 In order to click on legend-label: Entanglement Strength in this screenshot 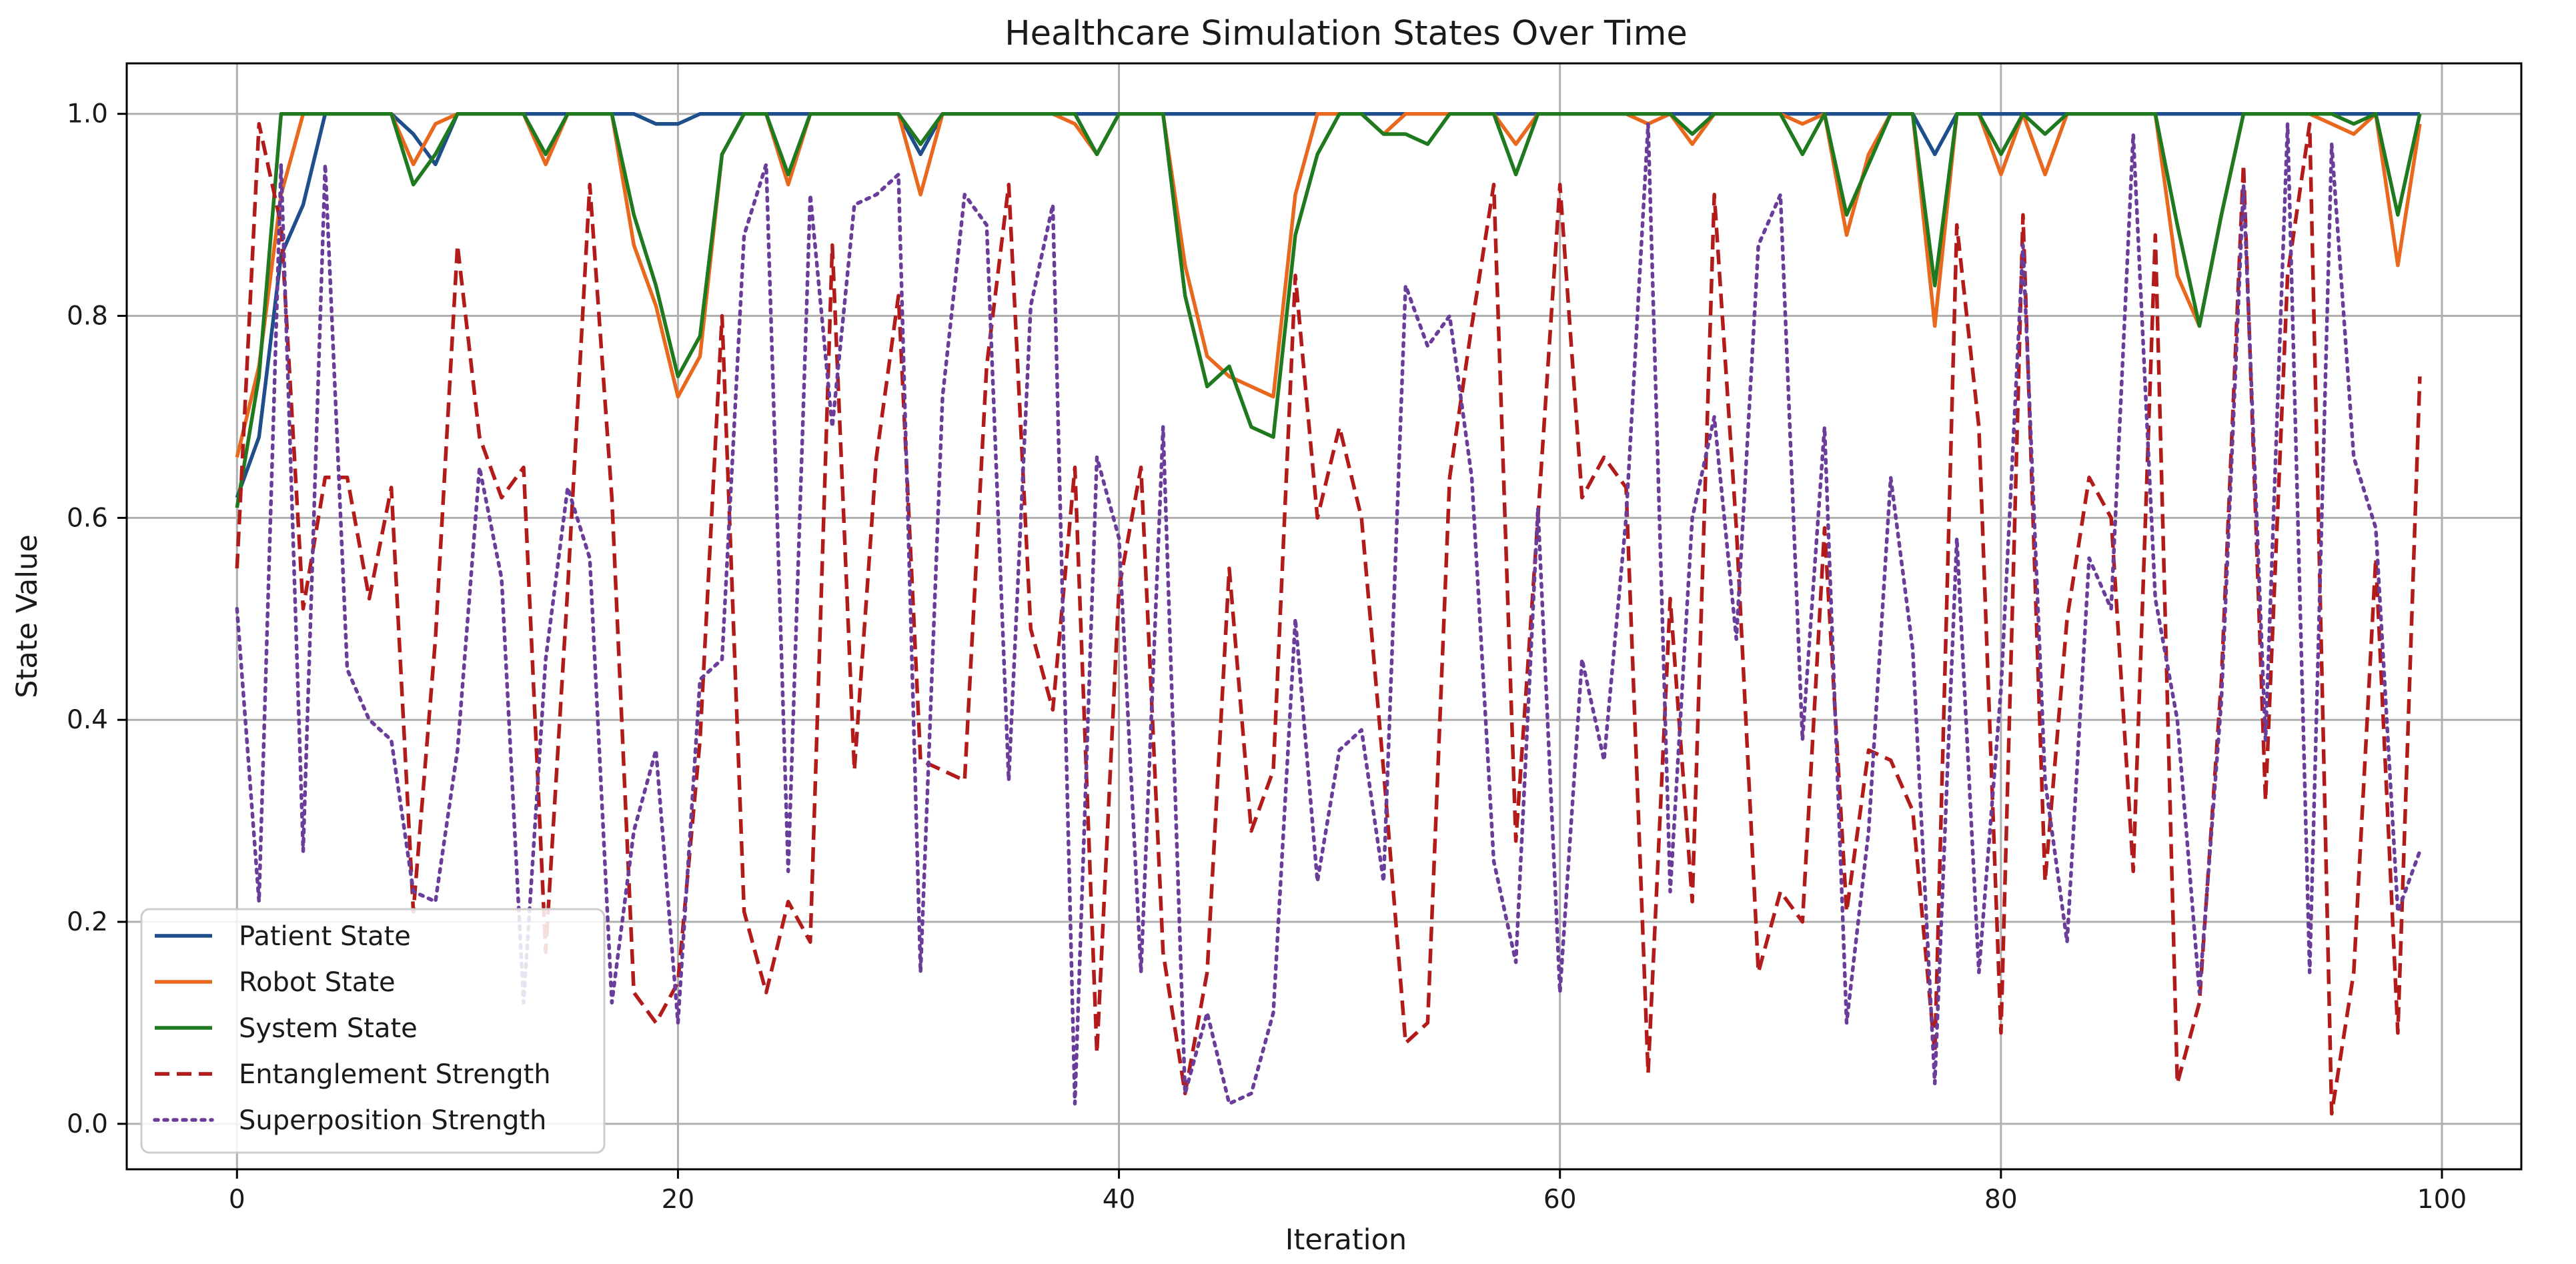, I will do `click(395, 1074)`.